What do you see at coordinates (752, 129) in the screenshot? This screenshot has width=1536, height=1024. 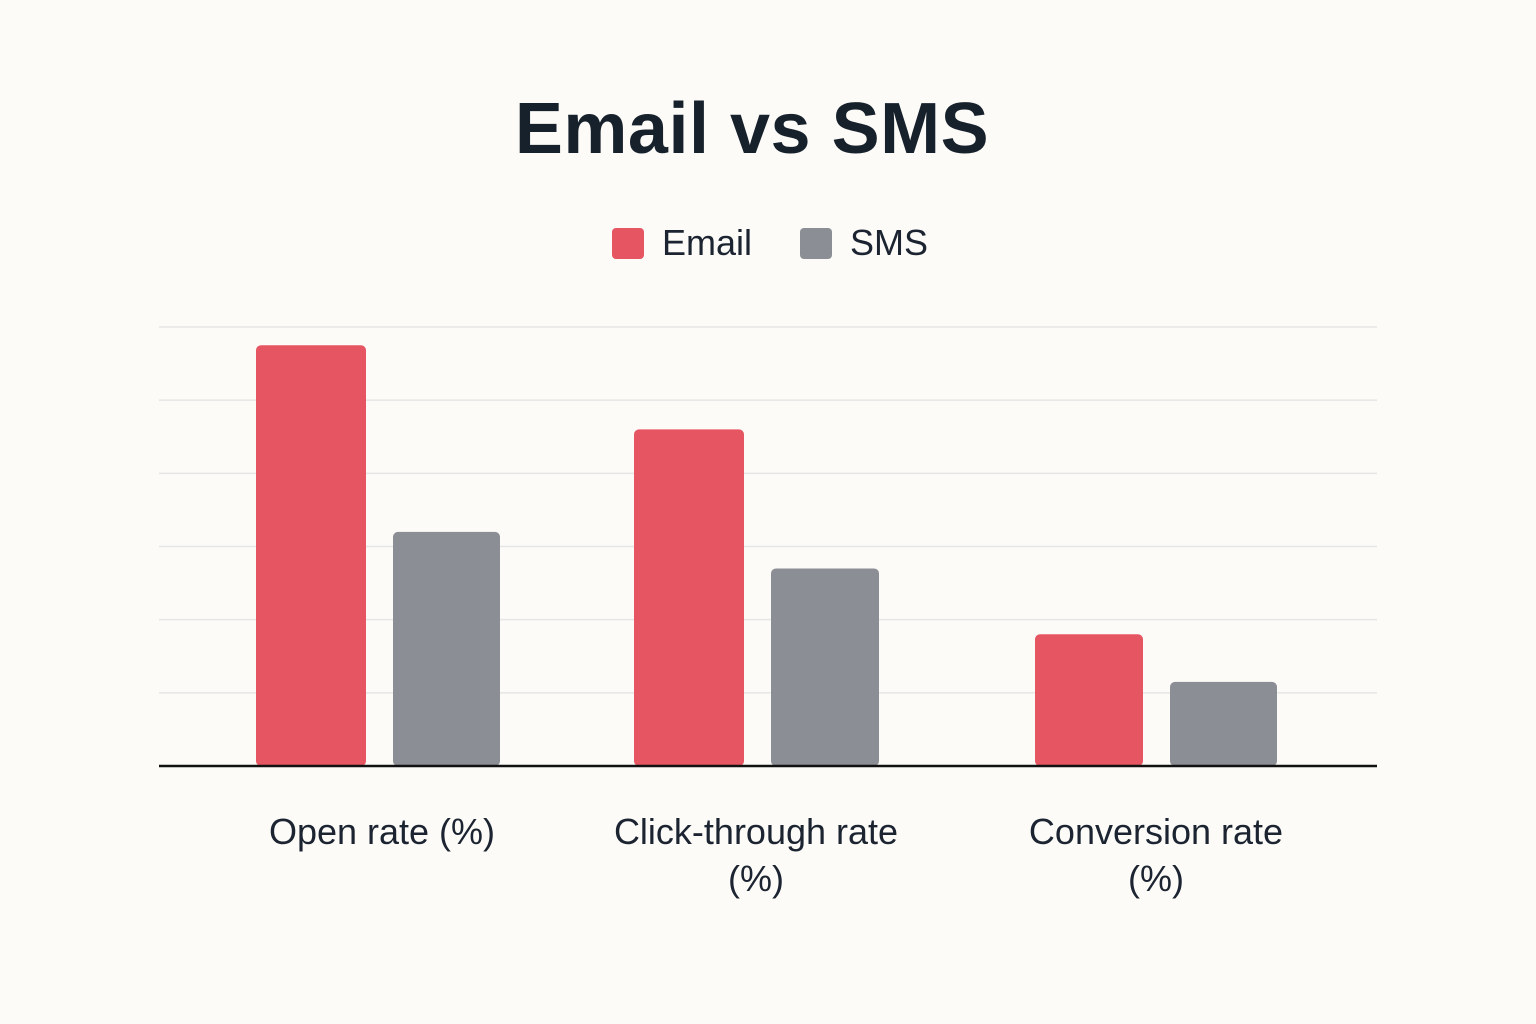 I see `chart-title: Email vs SMS` at bounding box center [752, 129].